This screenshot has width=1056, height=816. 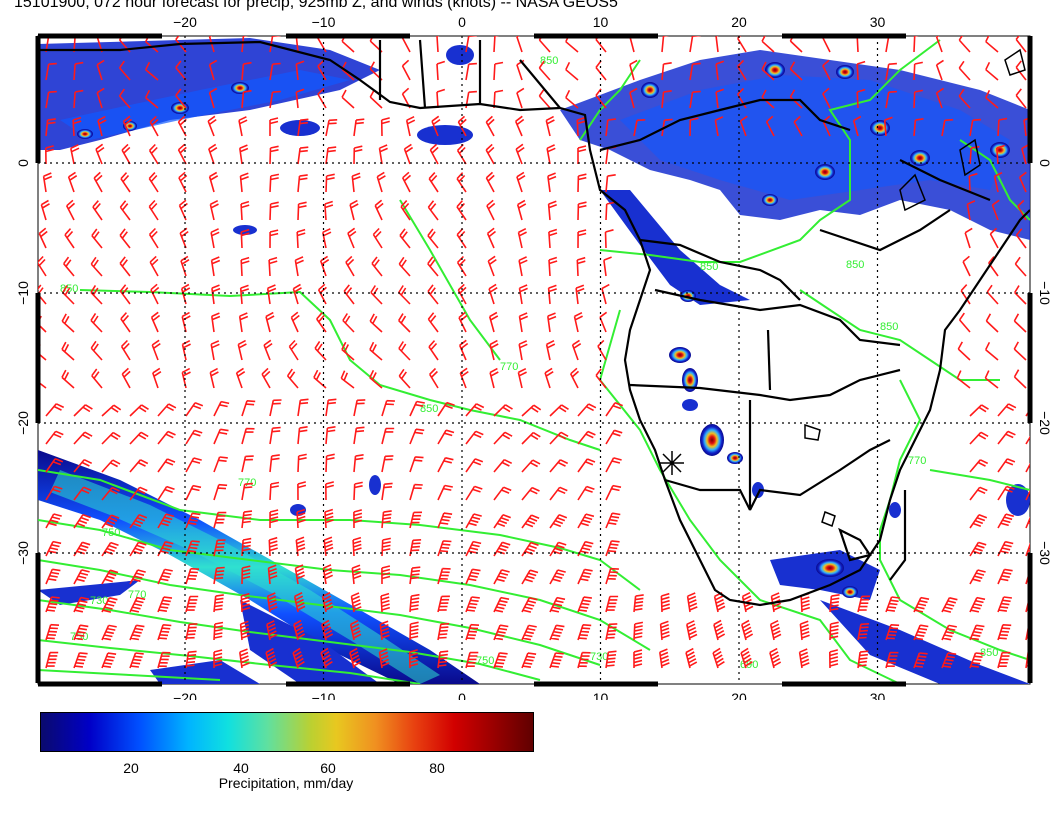 I want to click on lon-tick-bottom: 10, so click(x=601, y=695).